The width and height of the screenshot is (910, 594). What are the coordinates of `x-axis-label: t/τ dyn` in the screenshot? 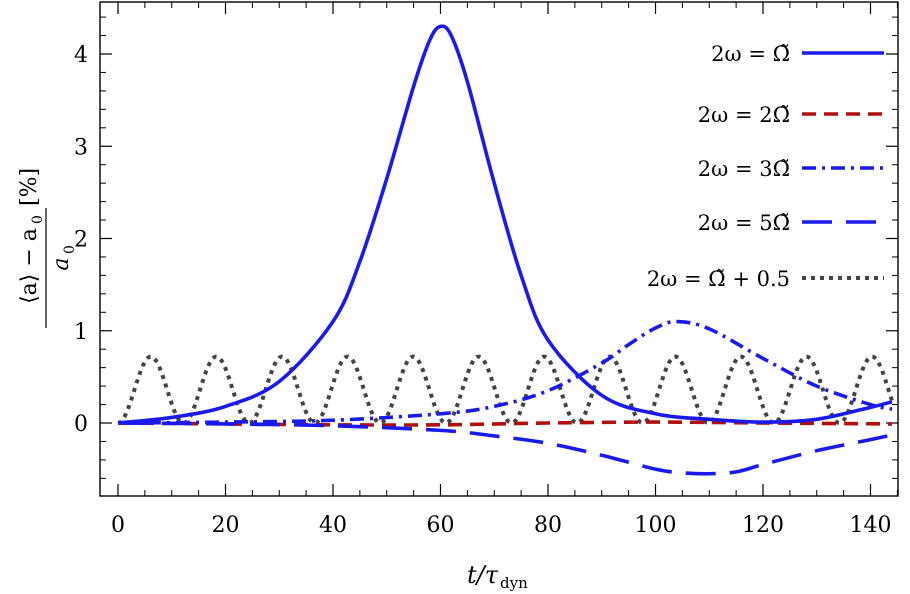 It's located at (497, 576).